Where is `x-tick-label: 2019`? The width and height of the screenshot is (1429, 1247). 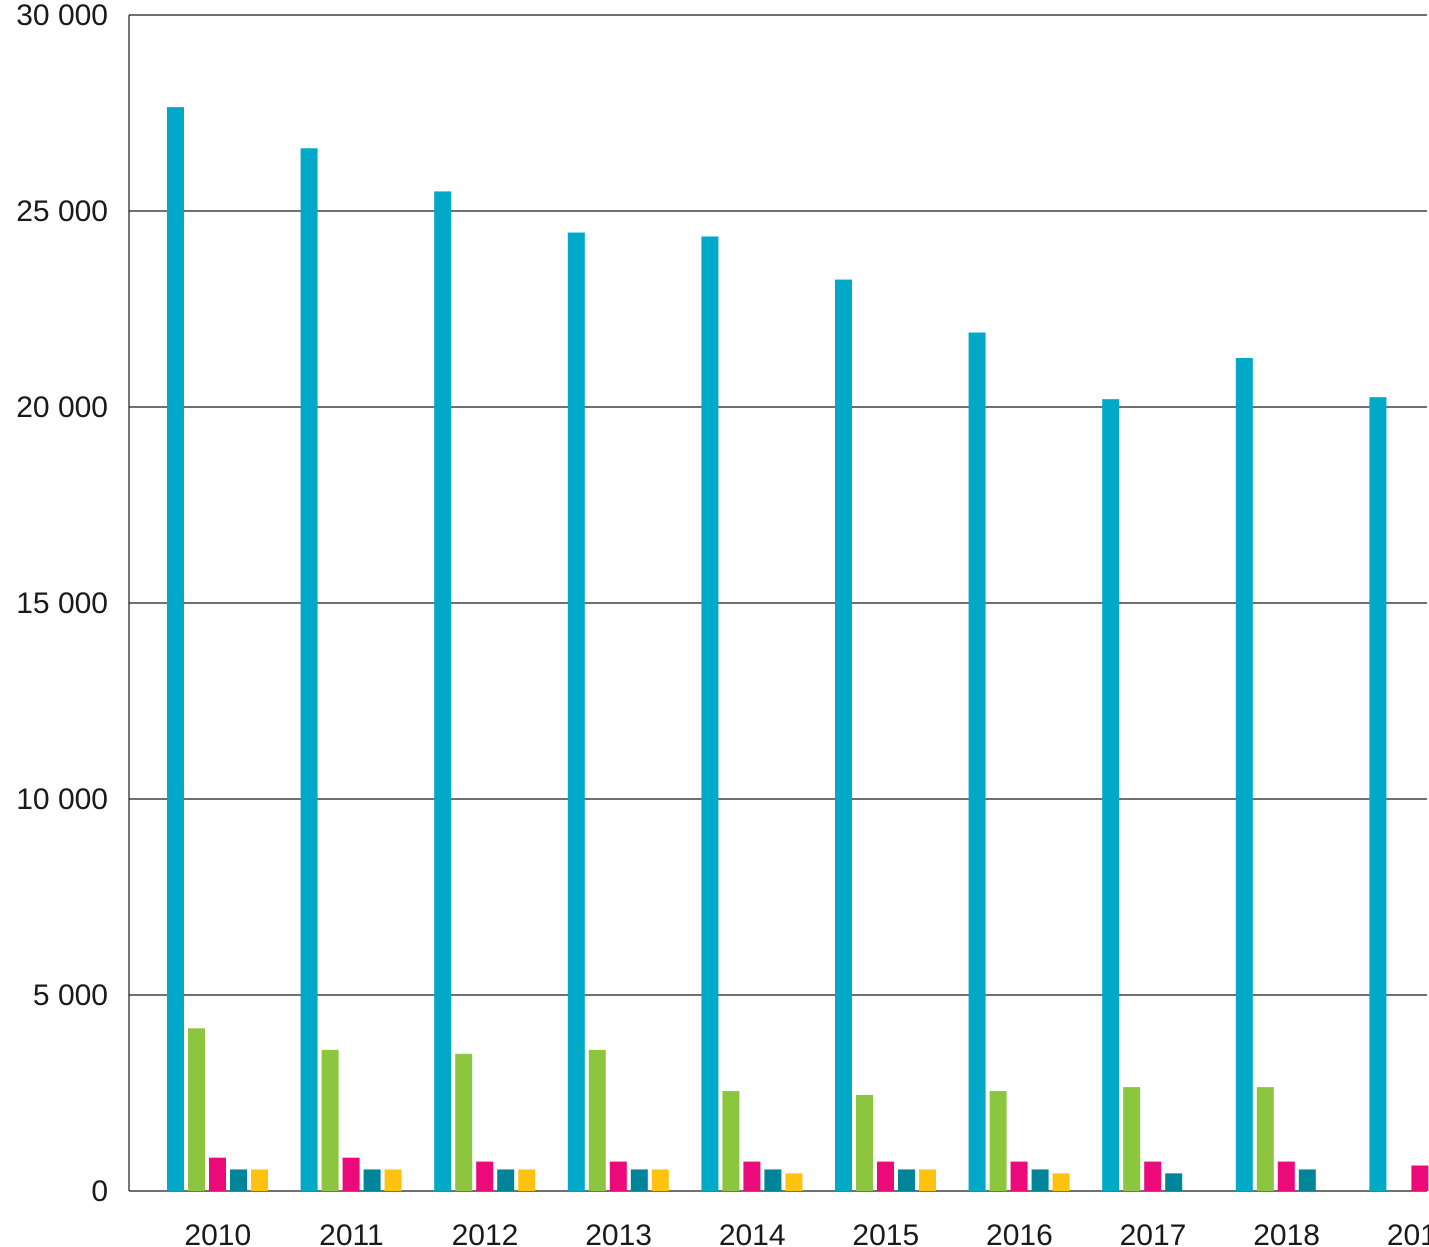 x-tick-label: 2019 is located at coordinates (1408, 1233).